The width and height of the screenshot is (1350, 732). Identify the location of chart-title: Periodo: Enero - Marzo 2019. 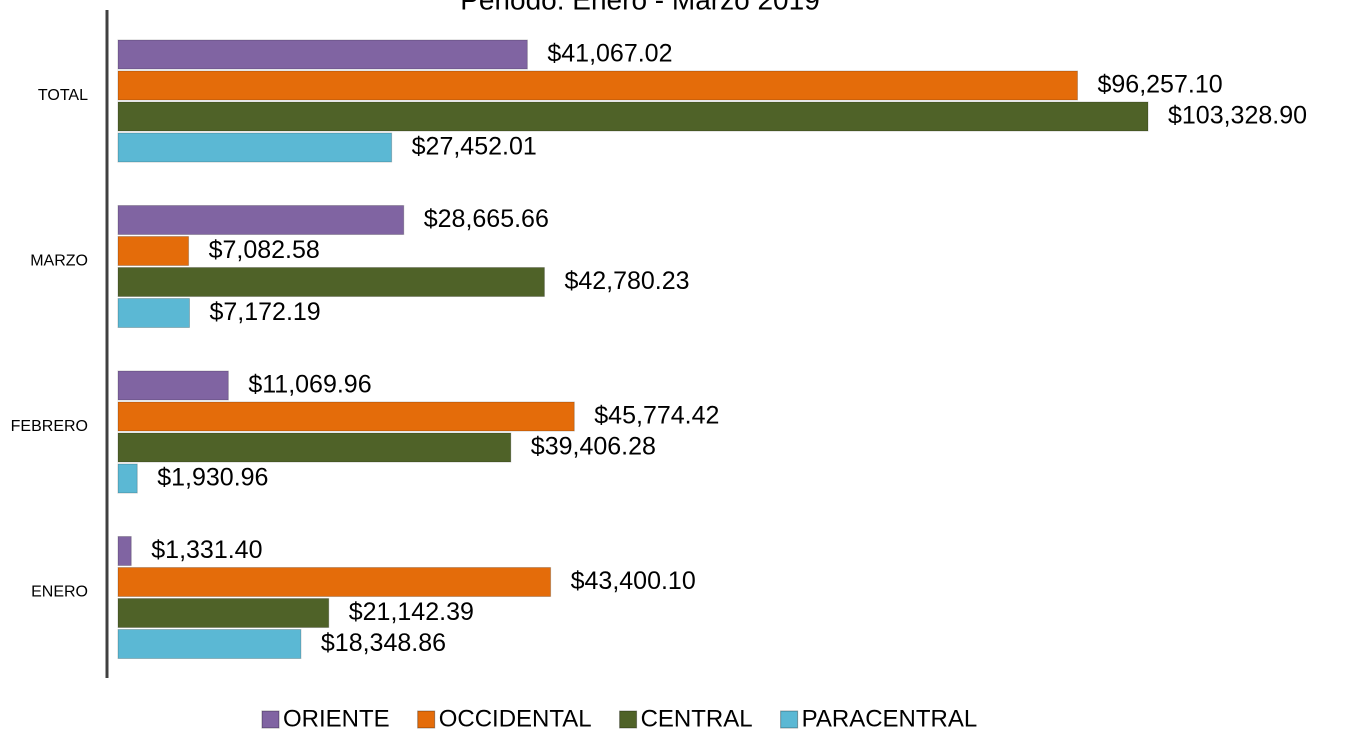
(640, 7).